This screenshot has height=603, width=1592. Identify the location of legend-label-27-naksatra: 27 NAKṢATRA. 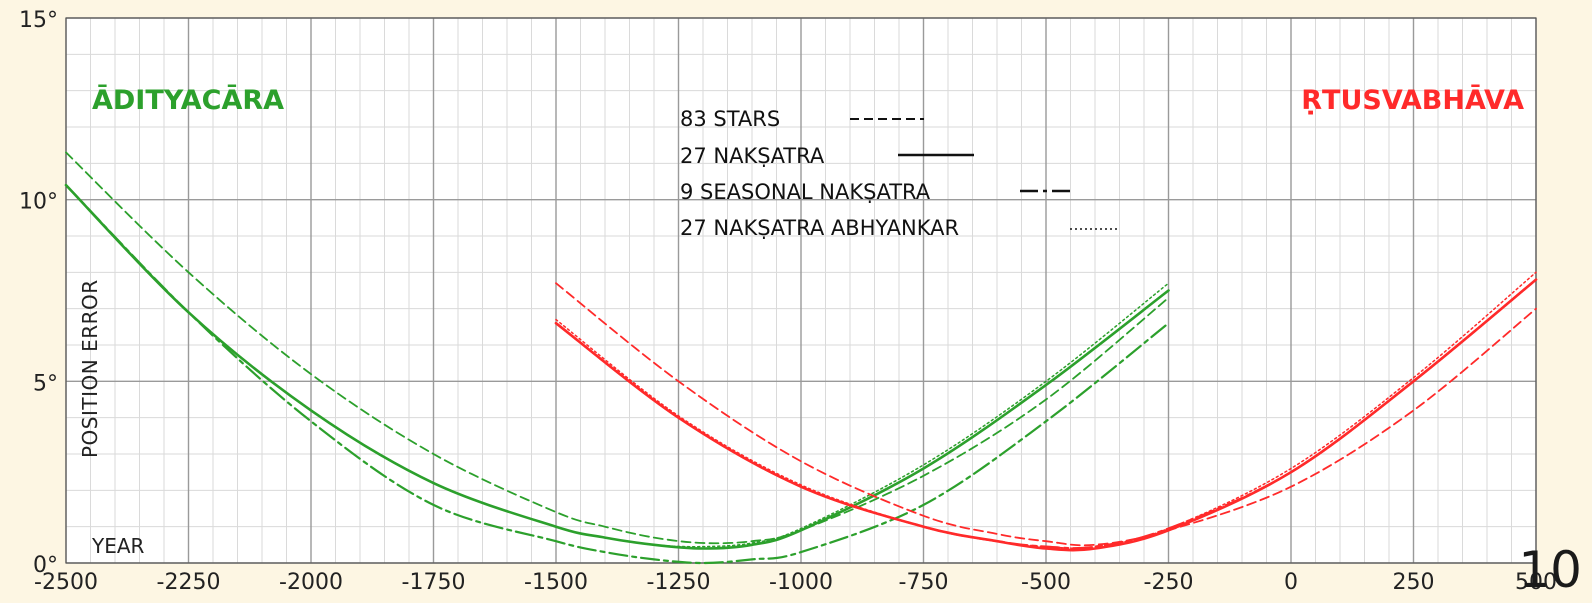
(752, 156).